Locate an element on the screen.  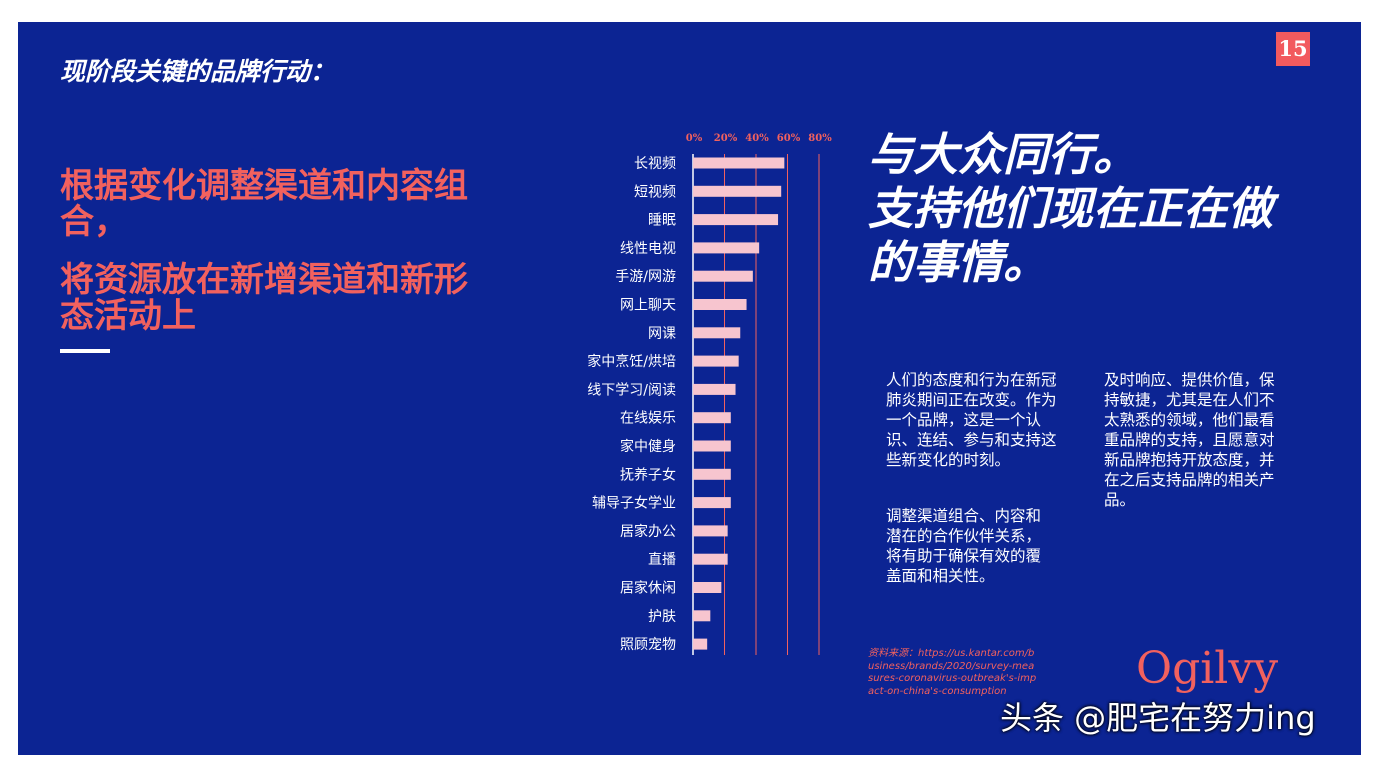
tick-label: 40% is located at coordinates (757, 138).